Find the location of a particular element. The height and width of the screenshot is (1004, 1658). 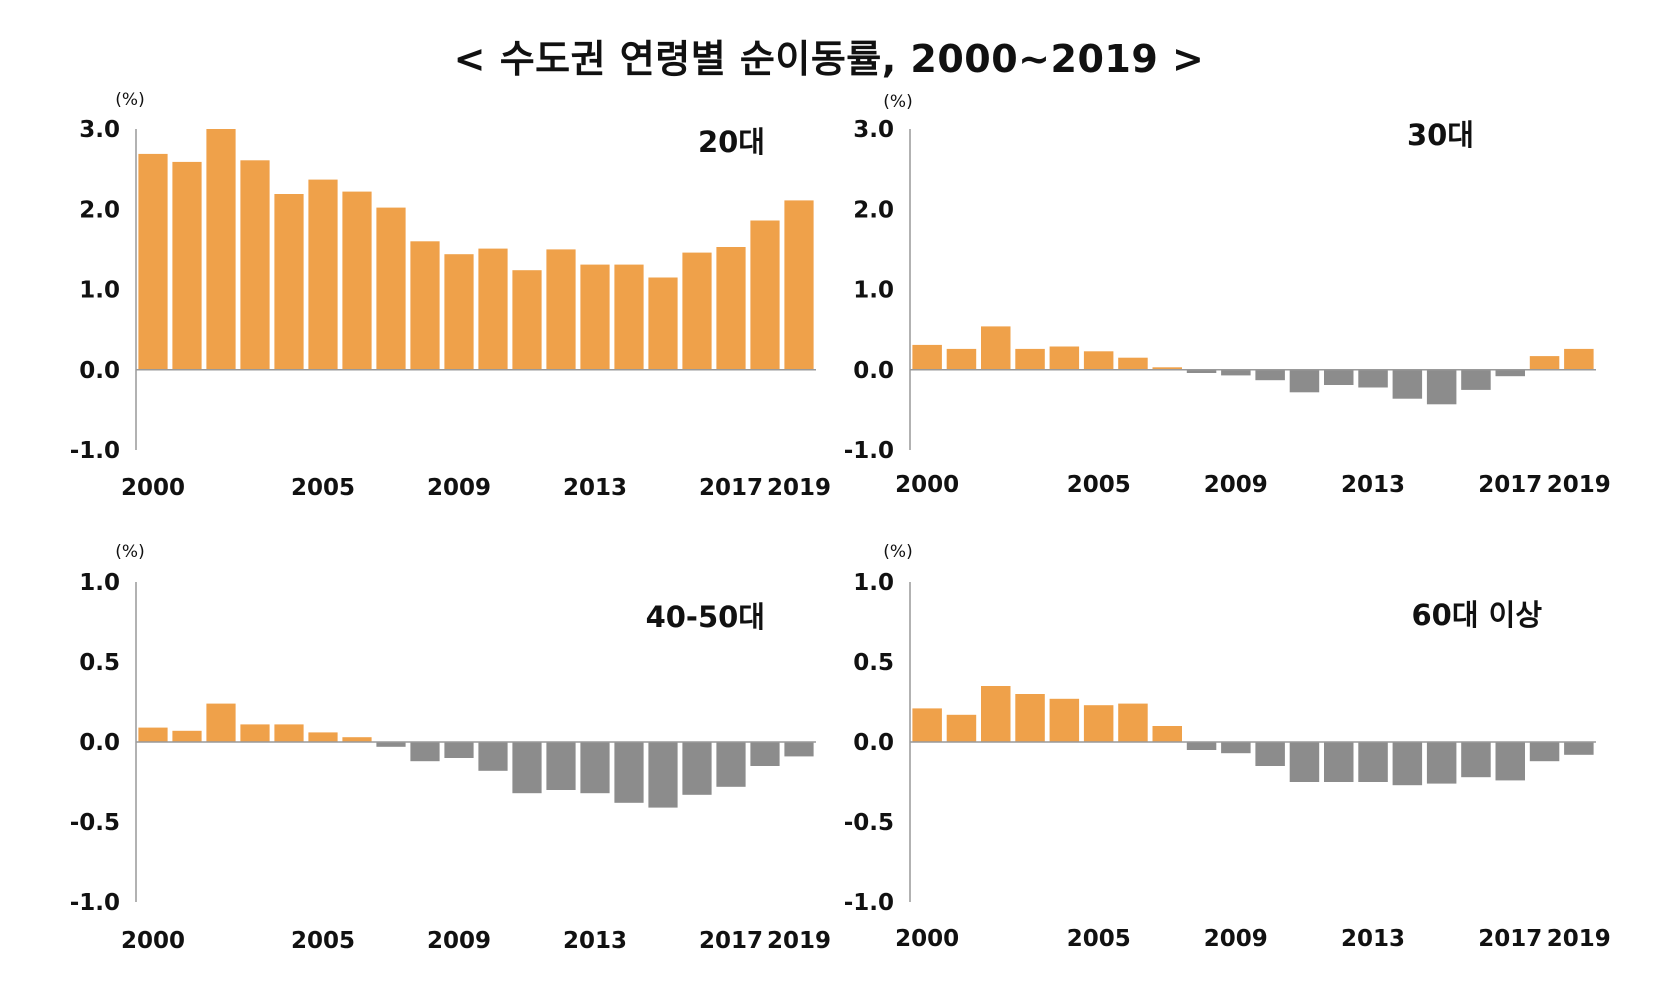

panel-title: 20대 is located at coordinates (731, 142).